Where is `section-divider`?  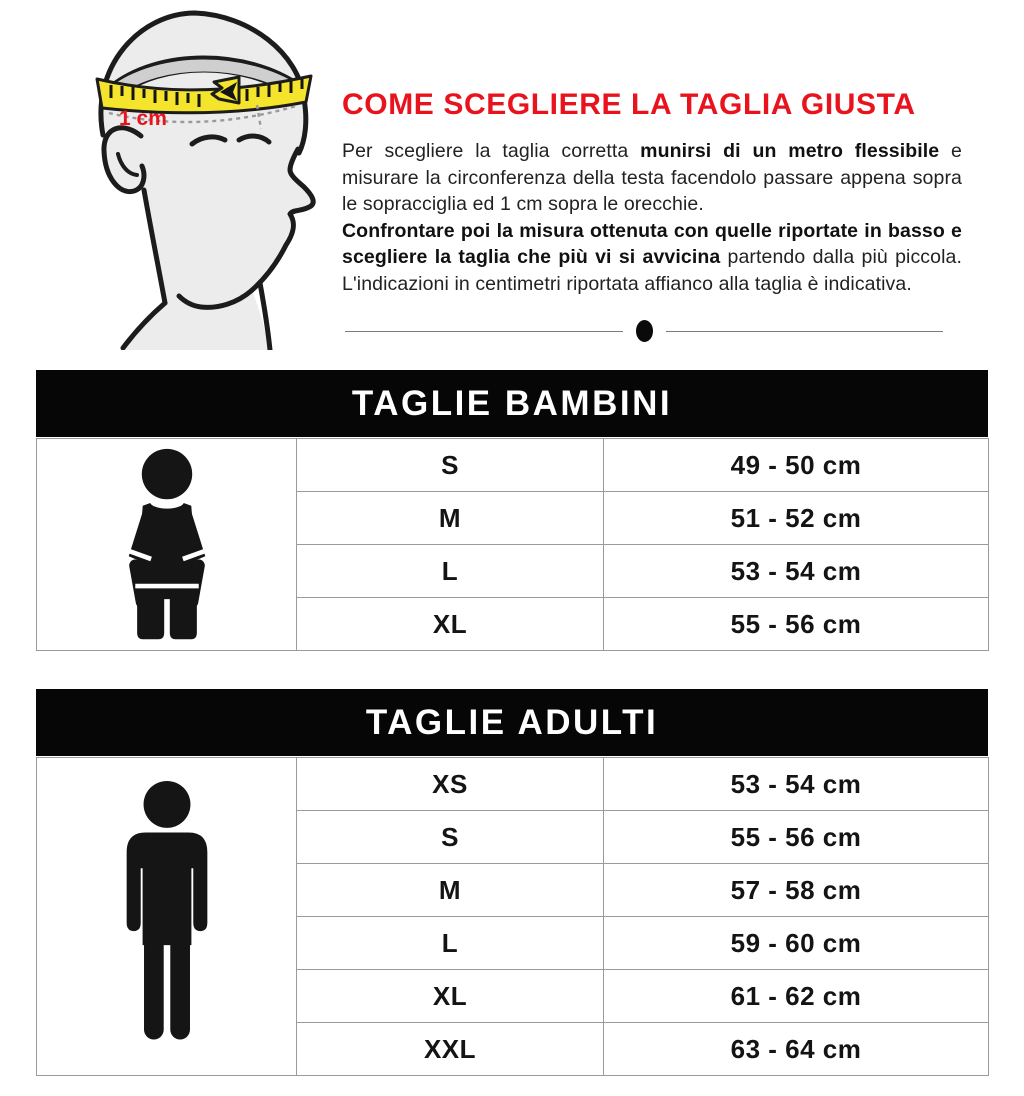 section-divider is located at coordinates (644, 331).